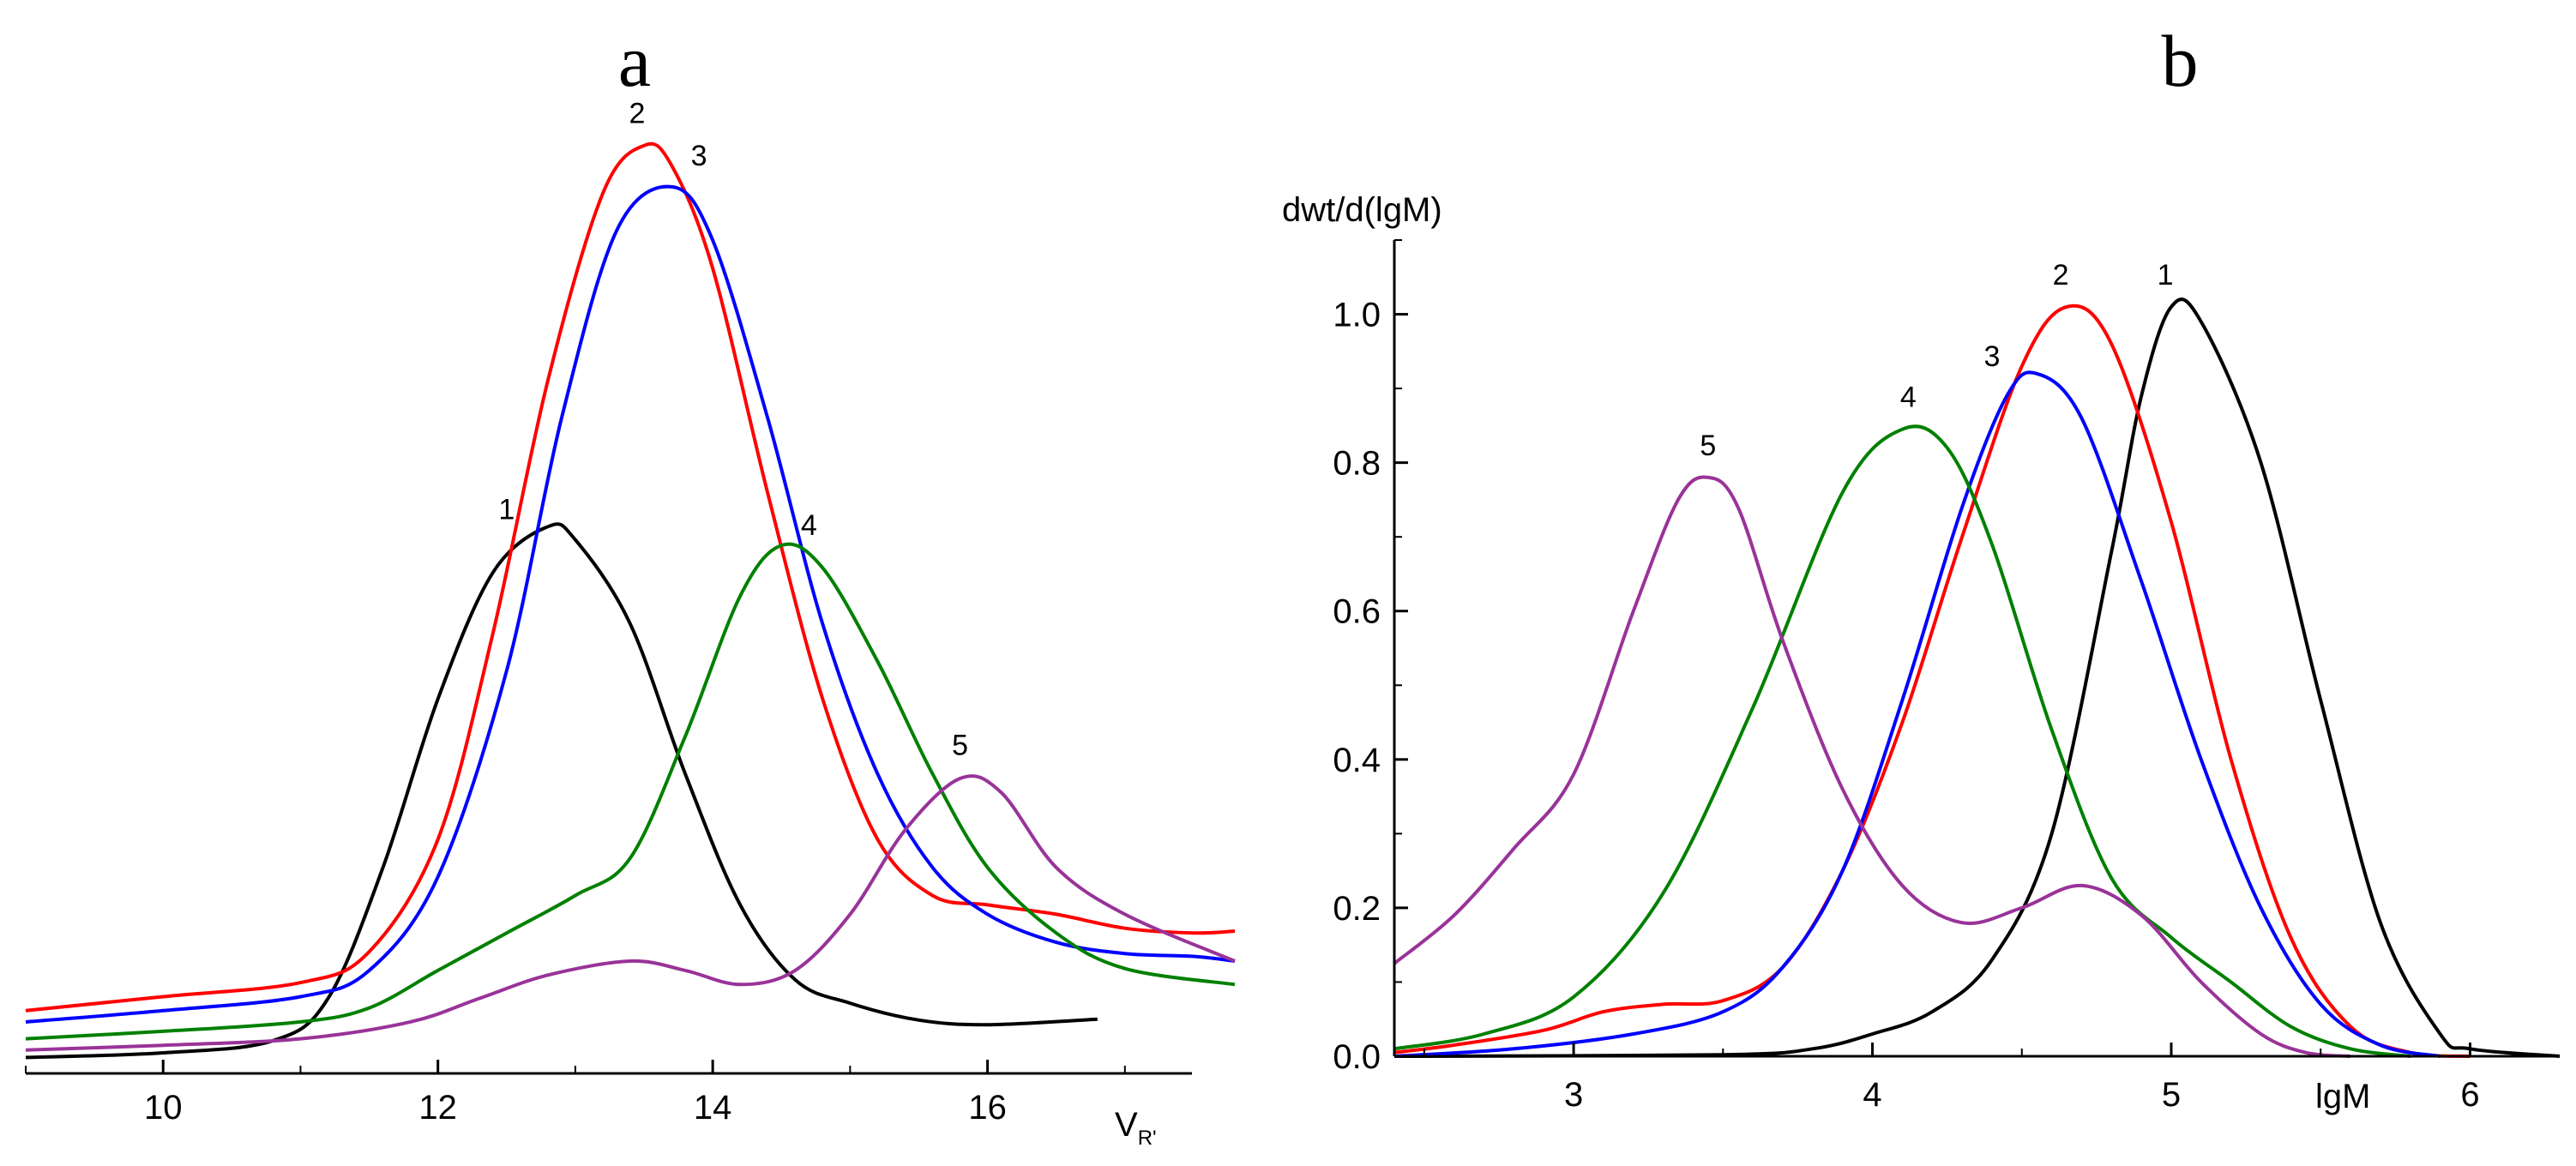 The height and width of the screenshot is (1166, 2576). What do you see at coordinates (1951, 1078) in the screenshot?
I see `panel-b-x-ticks: 3 4 5 6` at bounding box center [1951, 1078].